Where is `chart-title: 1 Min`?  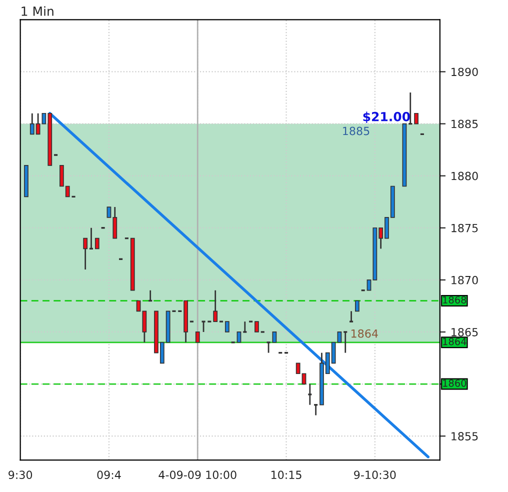
chart-title: 1 Min is located at coordinates (38, 11).